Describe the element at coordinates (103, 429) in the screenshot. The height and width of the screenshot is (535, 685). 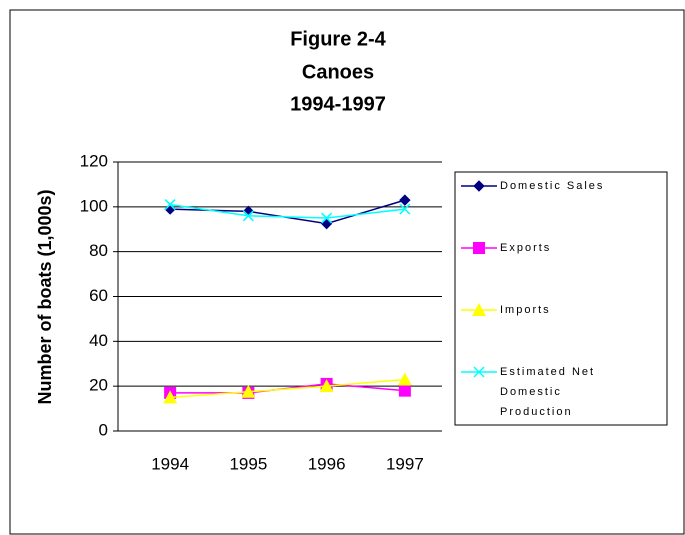
I see `y-tick-label: 0` at that location.